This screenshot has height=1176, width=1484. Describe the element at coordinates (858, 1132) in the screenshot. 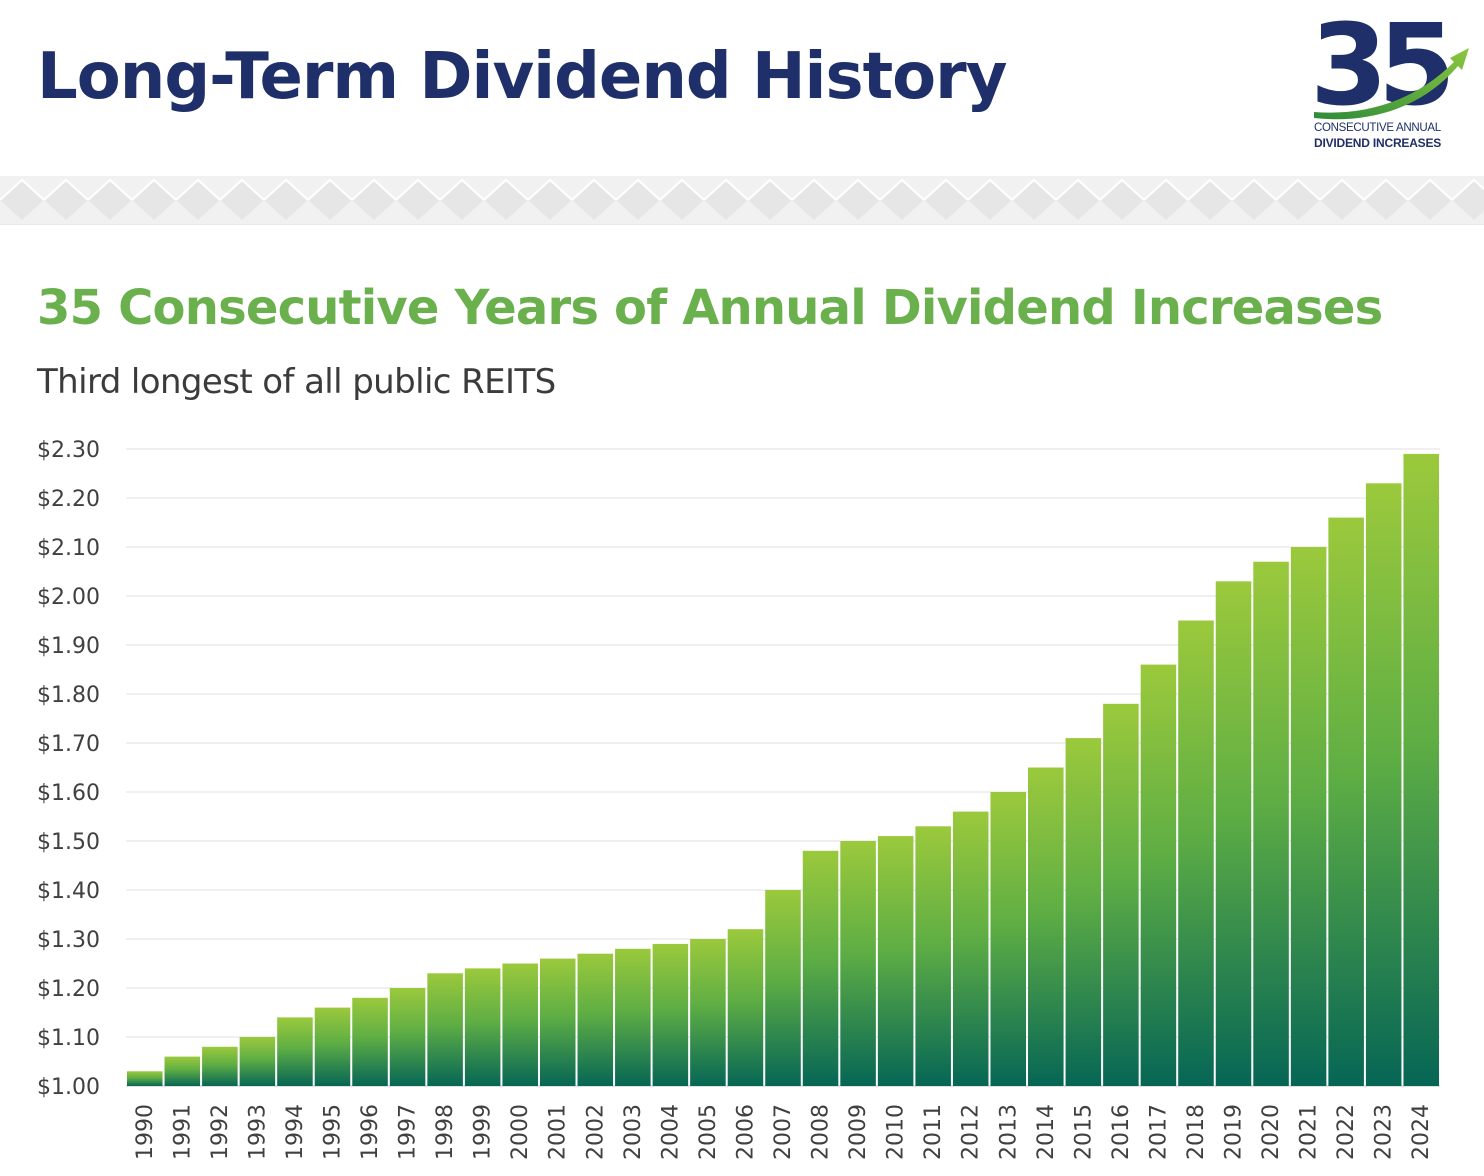

I see `x-tick-label: 2009` at that location.